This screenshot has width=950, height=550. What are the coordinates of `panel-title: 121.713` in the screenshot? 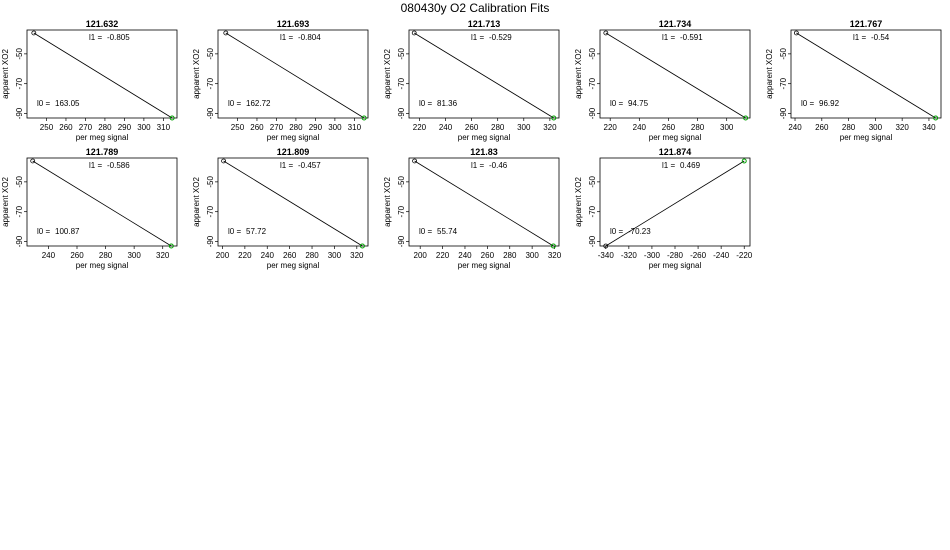 It's located at (484, 24).